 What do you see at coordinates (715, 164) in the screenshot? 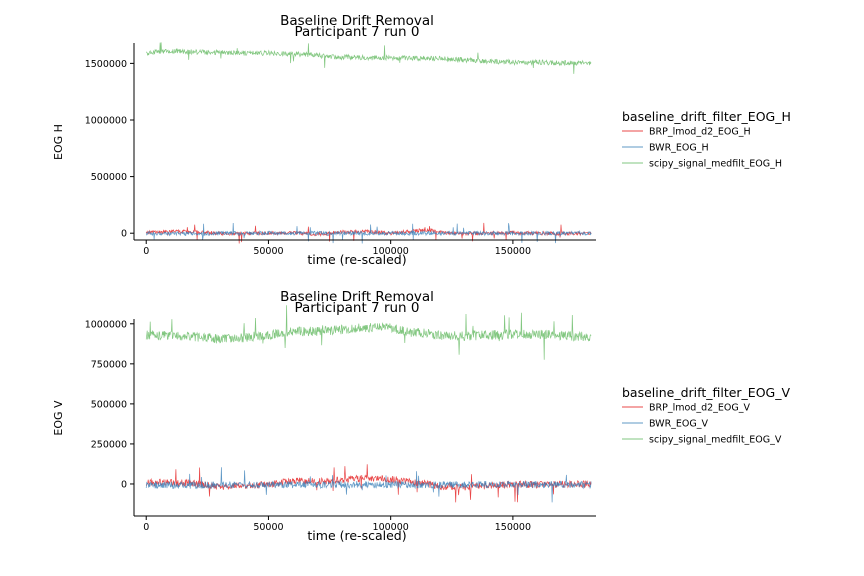
I see `legend-label-medfilt-h: scipy_signal_medfilt_EOG_H` at bounding box center [715, 164].